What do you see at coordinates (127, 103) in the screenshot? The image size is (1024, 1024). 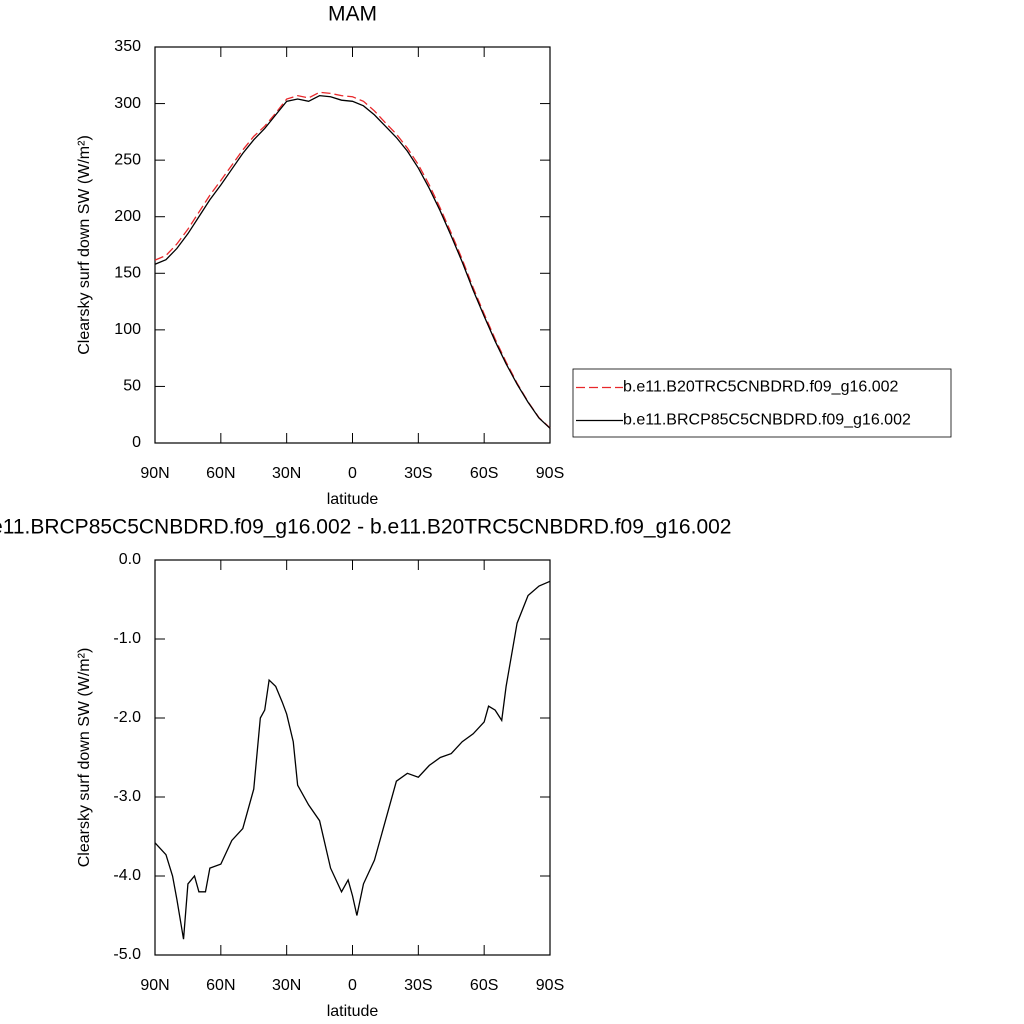 I see `y-tick-label: 300` at bounding box center [127, 103].